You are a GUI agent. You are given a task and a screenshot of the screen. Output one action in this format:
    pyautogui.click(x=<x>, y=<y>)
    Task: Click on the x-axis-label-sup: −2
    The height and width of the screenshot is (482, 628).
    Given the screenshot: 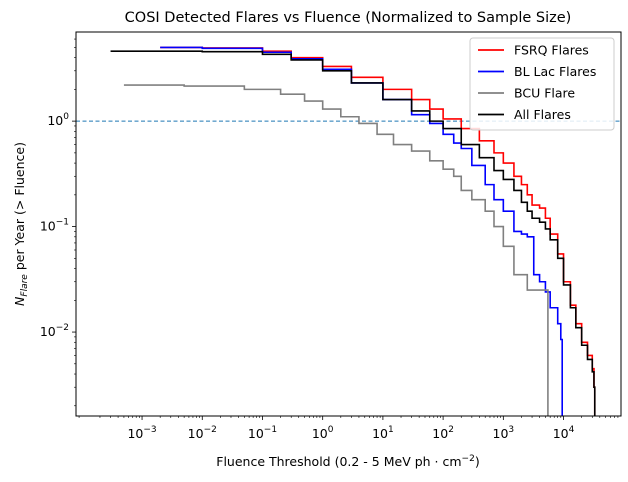 What is the action you would take?
    pyautogui.click(x=468, y=459)
    